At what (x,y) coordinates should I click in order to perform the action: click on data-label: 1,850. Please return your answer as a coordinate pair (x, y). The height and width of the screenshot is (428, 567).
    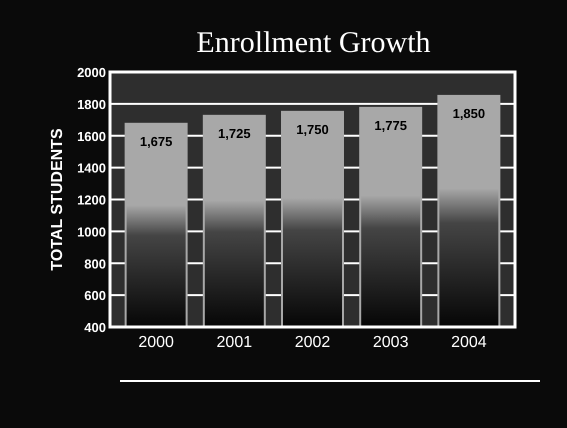
    Looking at the image, I should click on (469, 113).